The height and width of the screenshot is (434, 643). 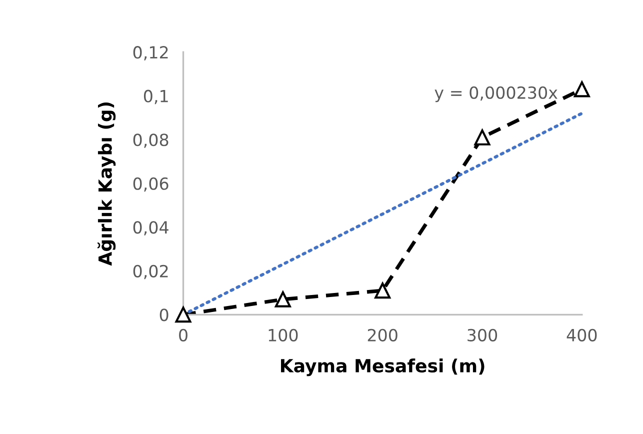 What do you see at coordinates (382, 367) in the screenshot?
I see `x-axis-title: Kayma Mesafesi (m)` at bounding box center [382, 367].